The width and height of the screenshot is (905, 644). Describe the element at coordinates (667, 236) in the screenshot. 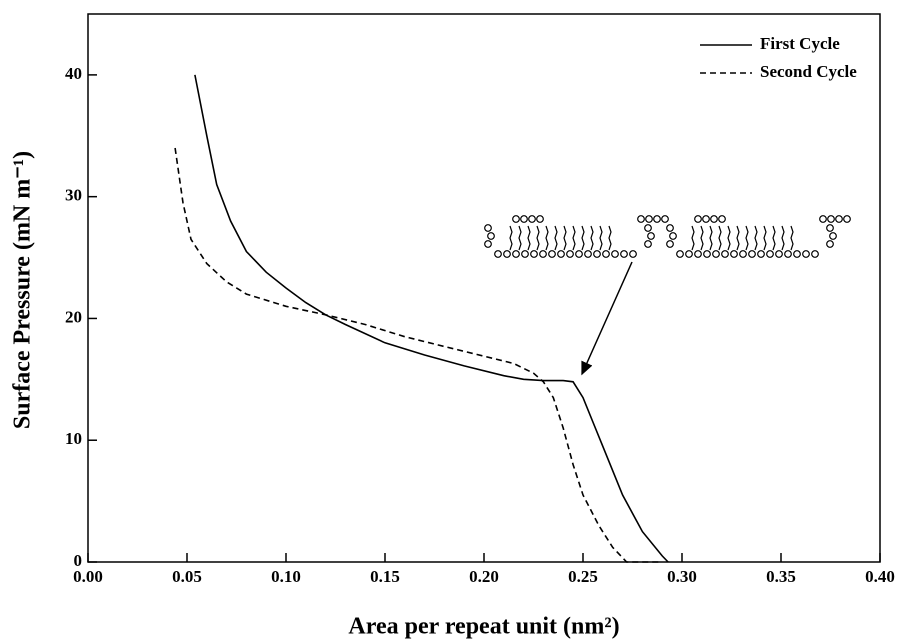

I see `molecule-inset` at that location.